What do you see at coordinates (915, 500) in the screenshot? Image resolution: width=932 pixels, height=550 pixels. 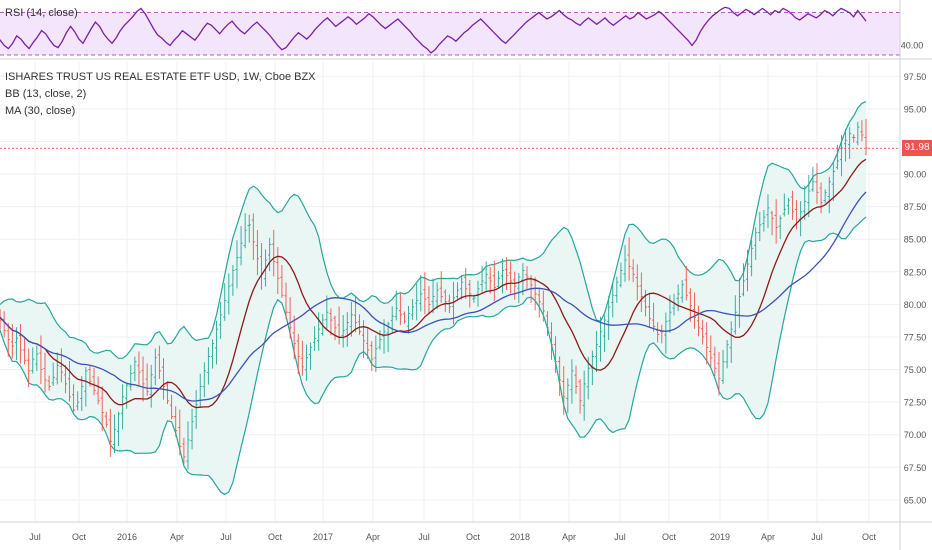 I see `y-tick-label: 65.00` at bounding box center [915, 500].